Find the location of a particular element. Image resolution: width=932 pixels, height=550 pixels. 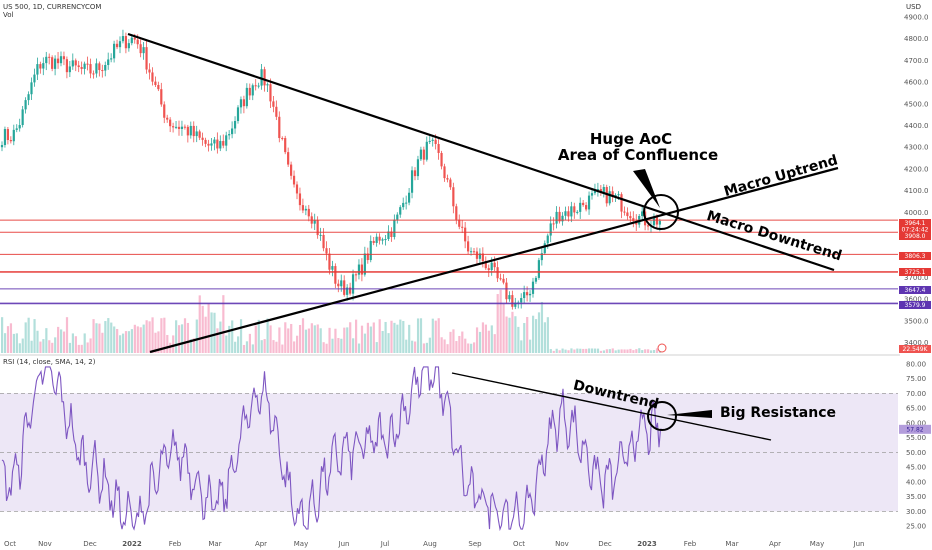

resistance-circle is located at coordinates (662, 416).